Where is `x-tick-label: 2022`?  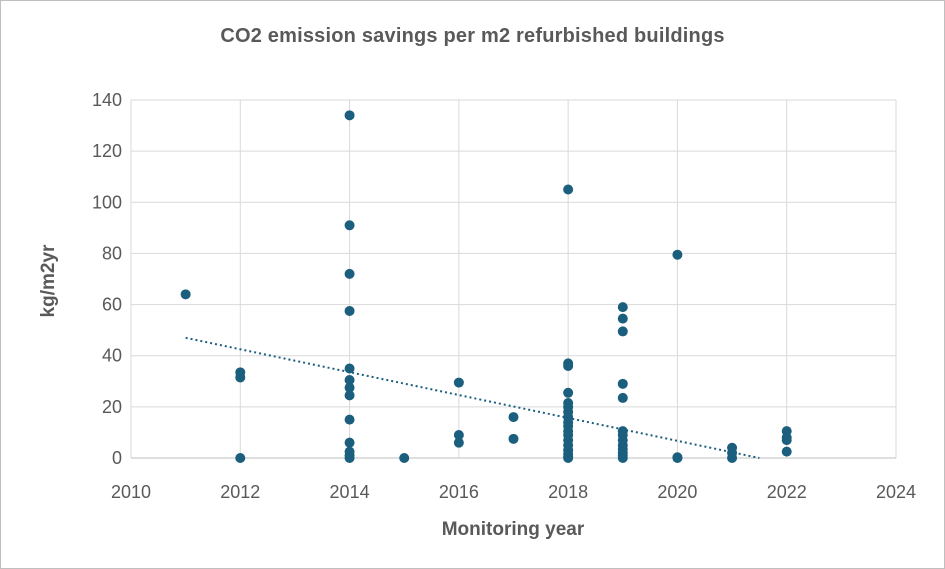 x-tick-label: 2022 is located at coordinates (787, 492).